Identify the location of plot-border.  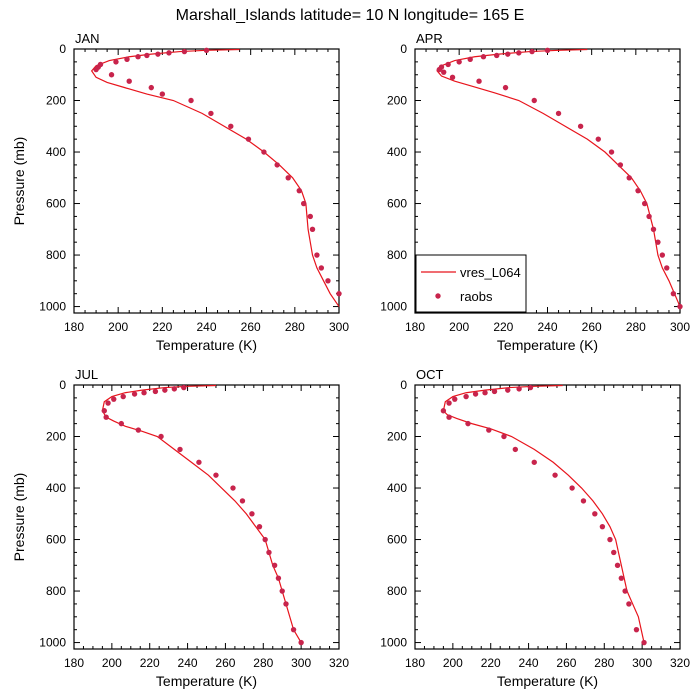
(206, 517).